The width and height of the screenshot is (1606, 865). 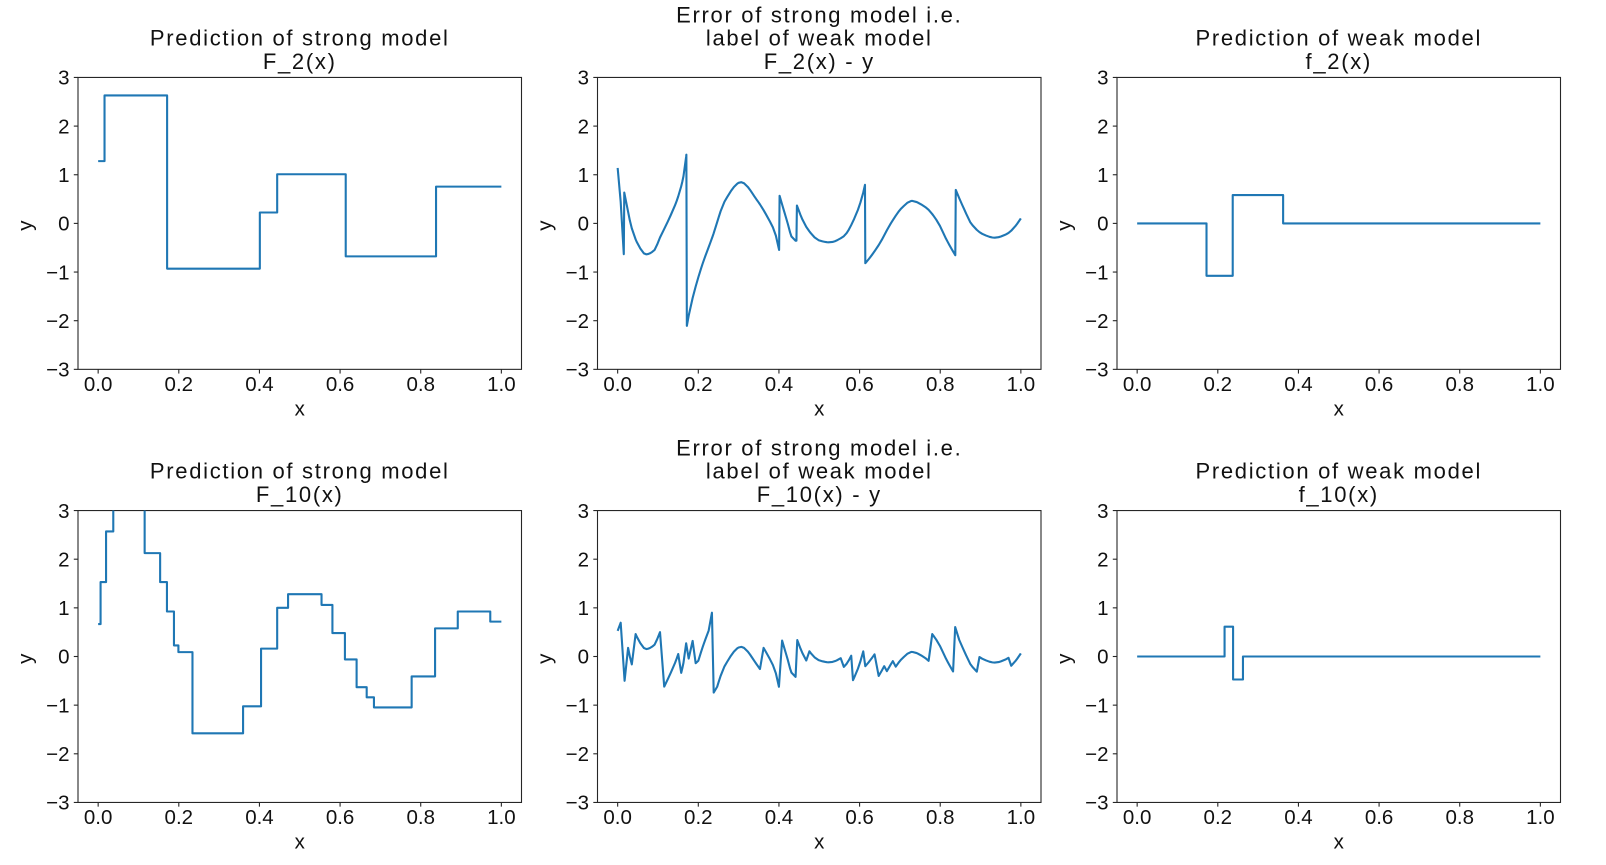 What do you see at coordinates (819, 494) in the screenshot?
I see `svg-text: F_10(x) - y` at bounding box center [819, 494].